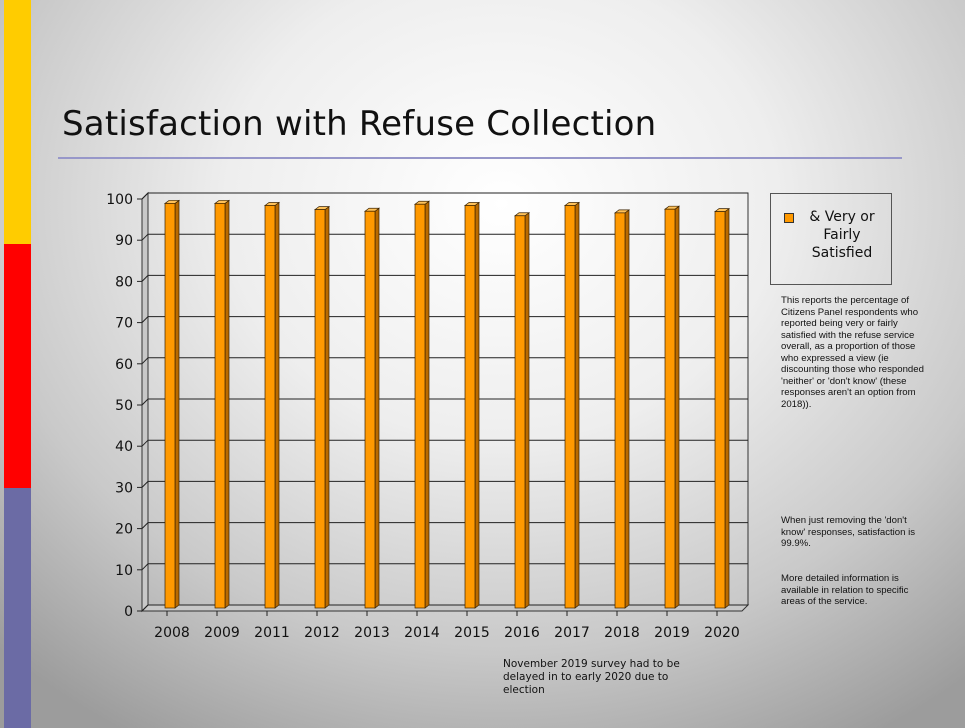  I want to click on bar-2018, so click(620, 410).